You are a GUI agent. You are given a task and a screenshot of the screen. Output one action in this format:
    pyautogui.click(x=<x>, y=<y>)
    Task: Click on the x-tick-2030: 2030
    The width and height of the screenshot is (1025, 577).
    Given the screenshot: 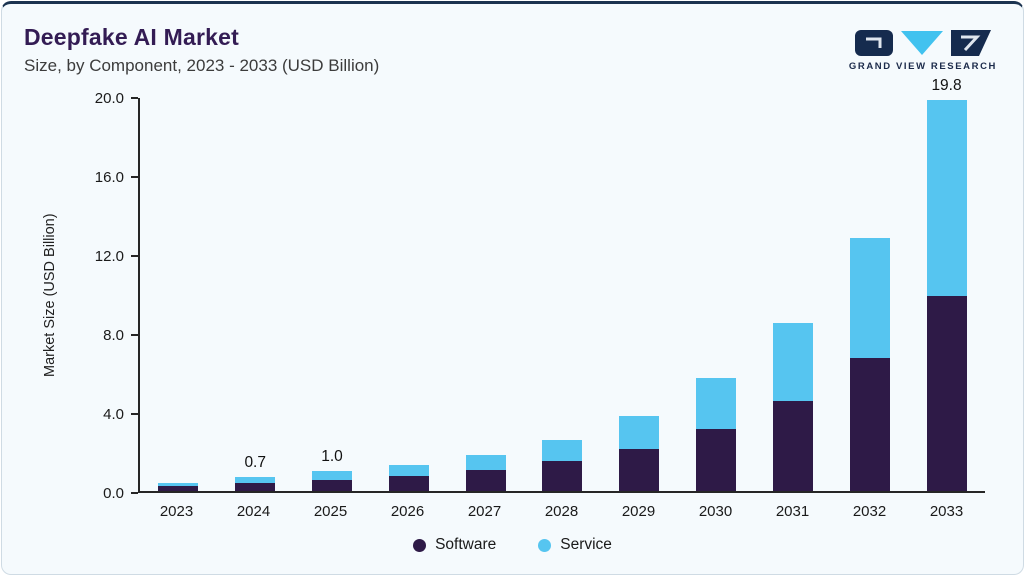 What is the action you would take?
    pyautogui.click(x=715, y=511)
    